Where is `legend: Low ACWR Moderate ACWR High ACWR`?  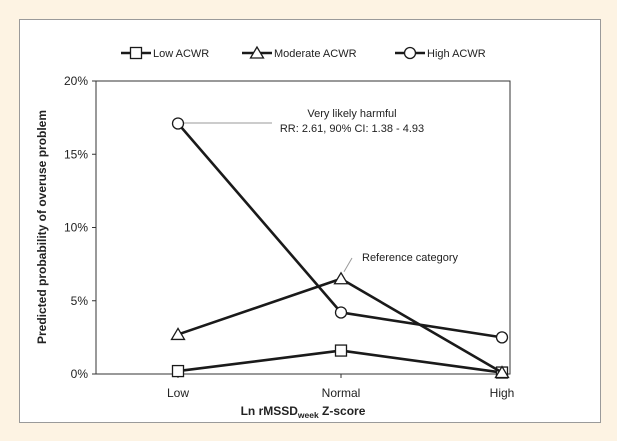
legend: Low ACWR Moderate ACWR High ACWR is located at coordinates (303, 52).